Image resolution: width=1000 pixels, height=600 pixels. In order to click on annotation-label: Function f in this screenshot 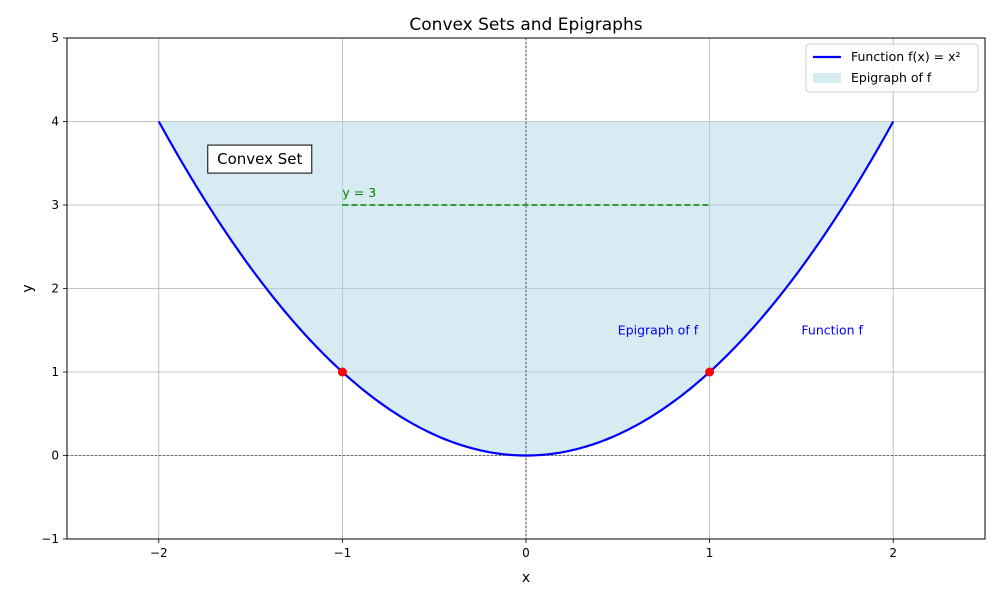, I will do `click(832, 329)`.